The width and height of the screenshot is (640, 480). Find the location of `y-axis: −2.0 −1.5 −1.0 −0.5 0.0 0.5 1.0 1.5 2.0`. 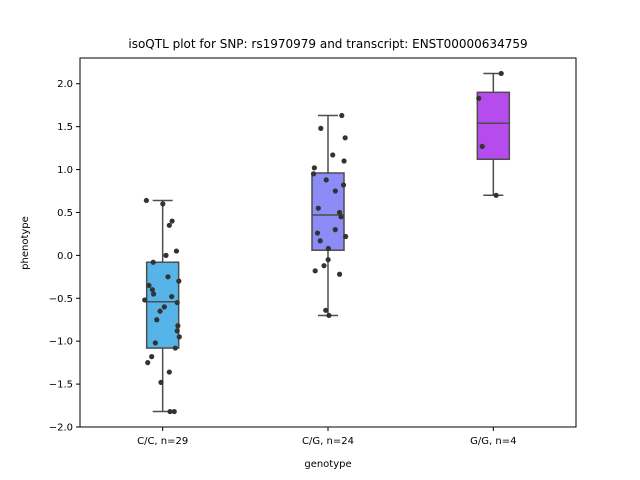

y-axis: −2.0 −1.5 −1.0 −0.5 0.0 0.5 1.0 1.5 2.0 is located at coordinates (64, 256).